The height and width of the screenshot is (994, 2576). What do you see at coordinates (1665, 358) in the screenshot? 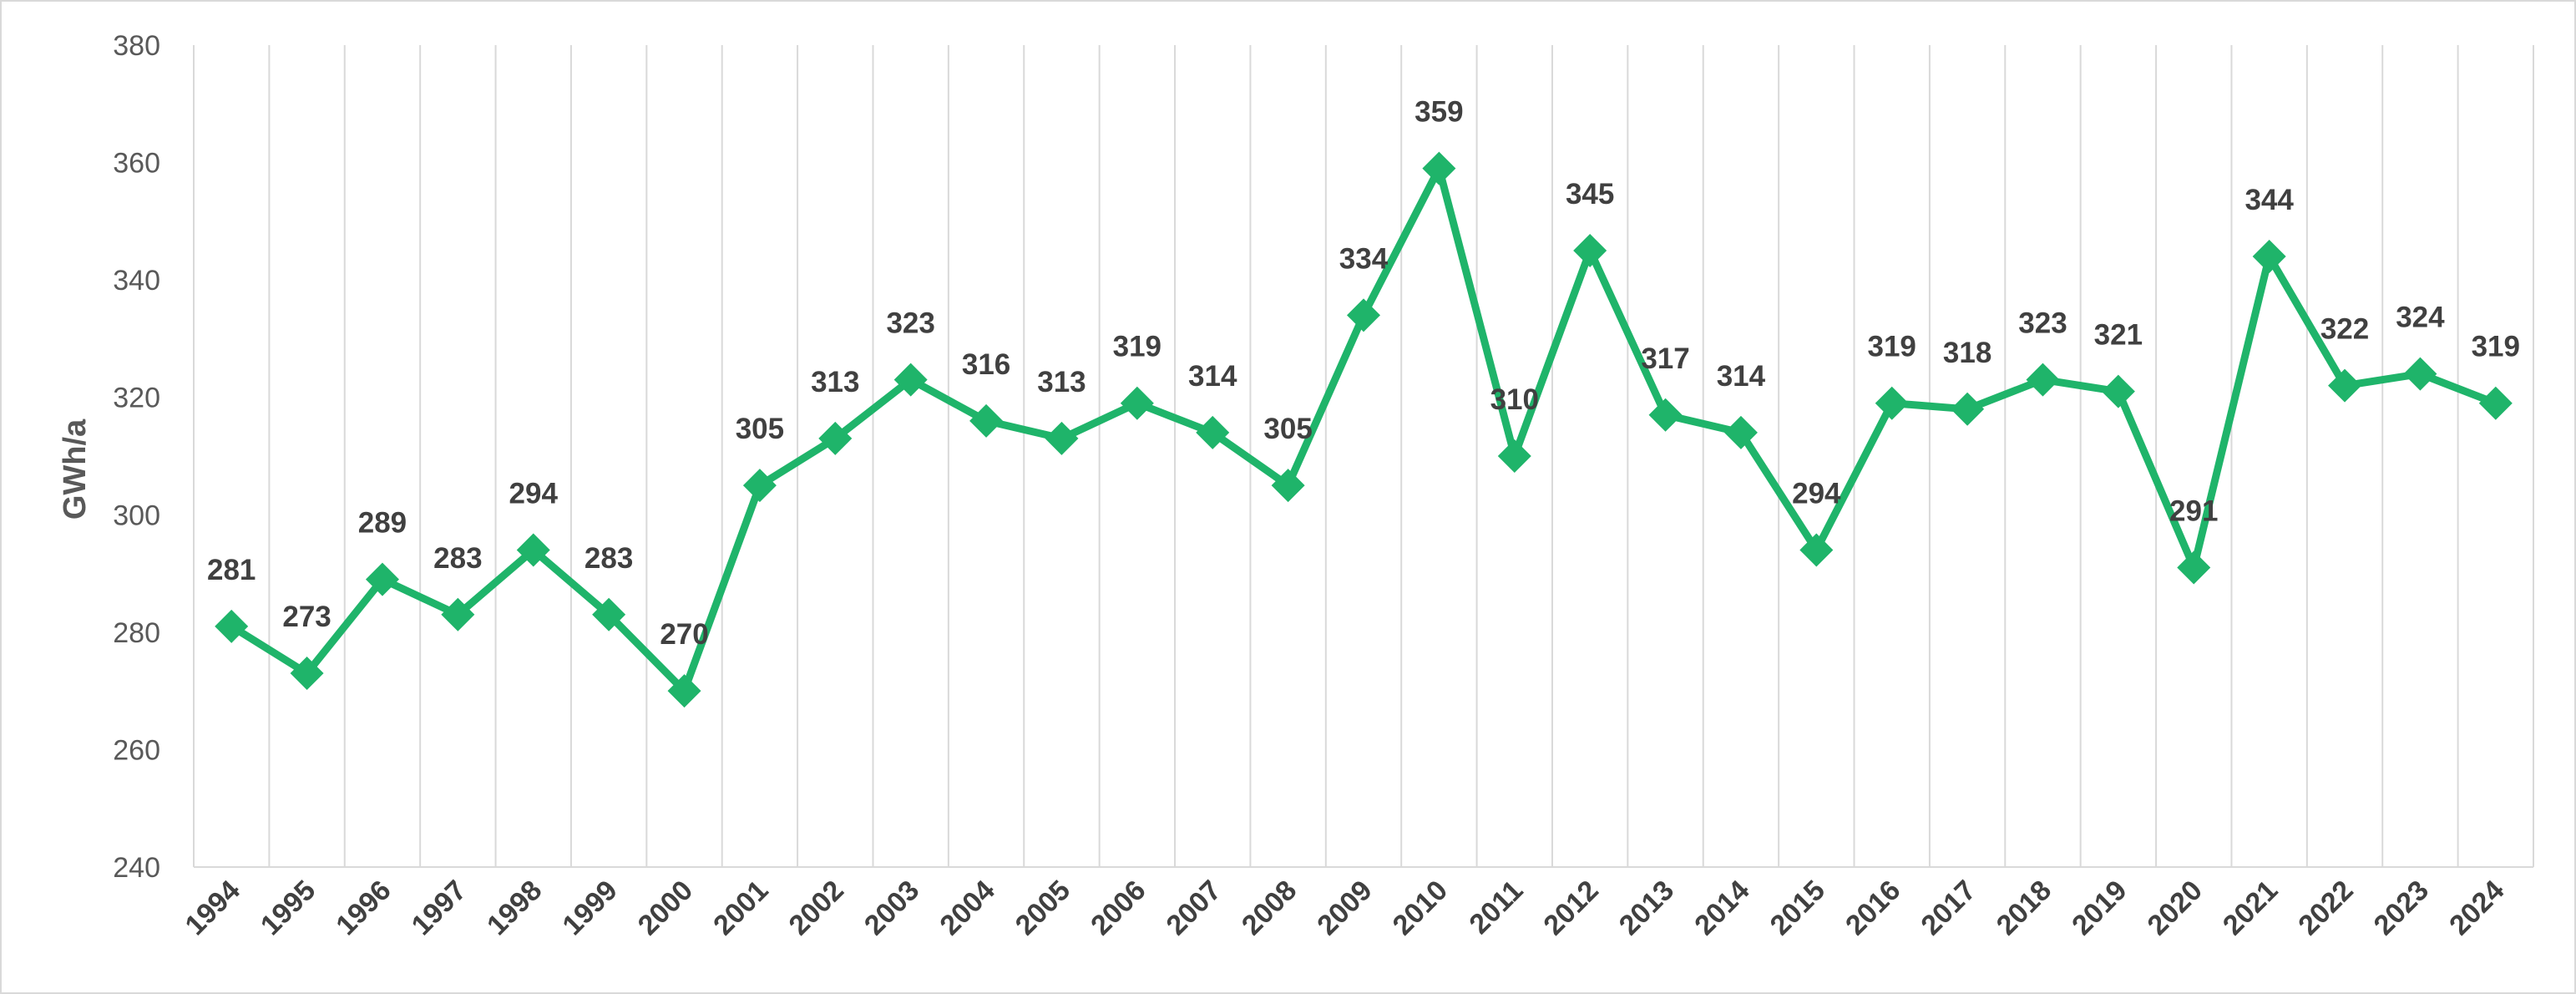
I see `data-label: 317` at bounding box center [1665, 358].